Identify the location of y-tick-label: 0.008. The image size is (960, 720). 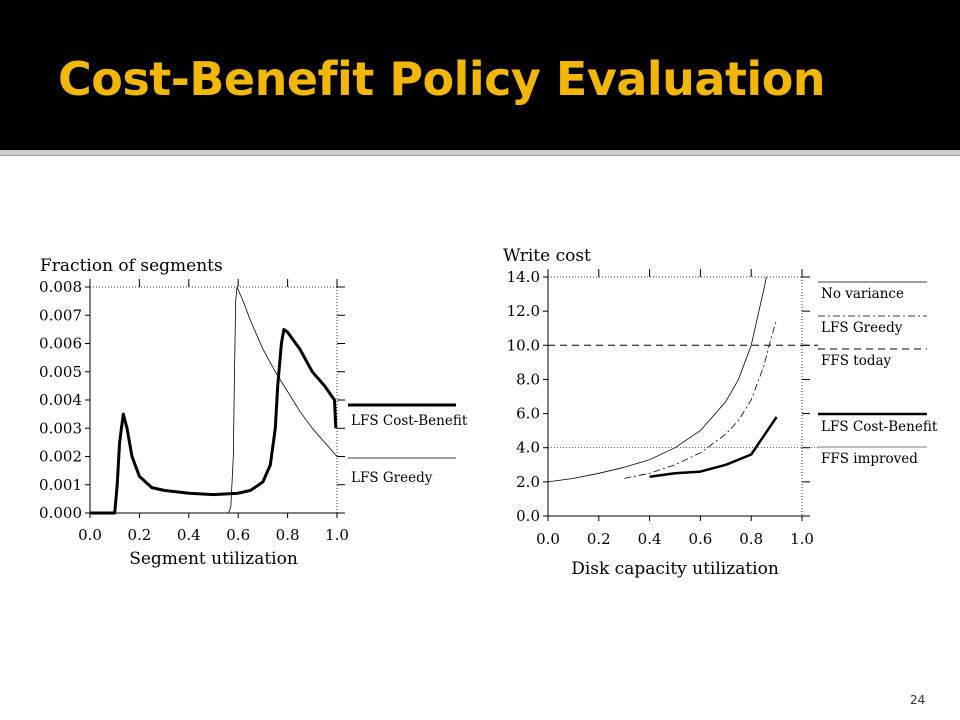
(60, 287).